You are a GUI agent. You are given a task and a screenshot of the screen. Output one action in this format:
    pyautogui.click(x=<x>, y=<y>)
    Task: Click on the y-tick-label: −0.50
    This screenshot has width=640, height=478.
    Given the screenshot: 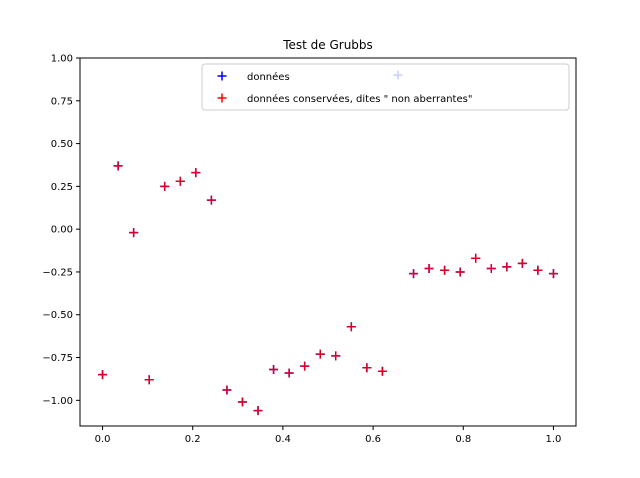 What is the action you would take?
    pyautogui.click(x=57, y=315)
    